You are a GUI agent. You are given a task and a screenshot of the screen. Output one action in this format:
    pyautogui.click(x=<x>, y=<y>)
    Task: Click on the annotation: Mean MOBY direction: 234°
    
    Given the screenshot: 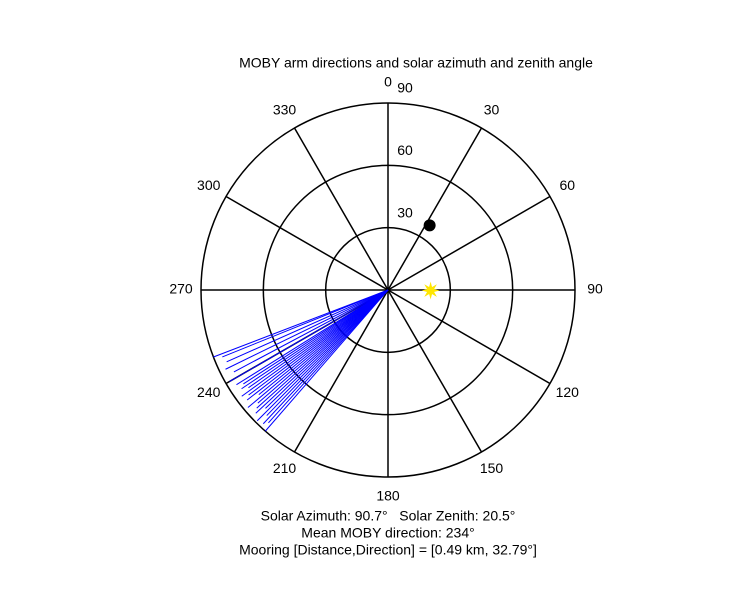 What is the action you would take?
    pyautogui.click(x=387, y=533)
    